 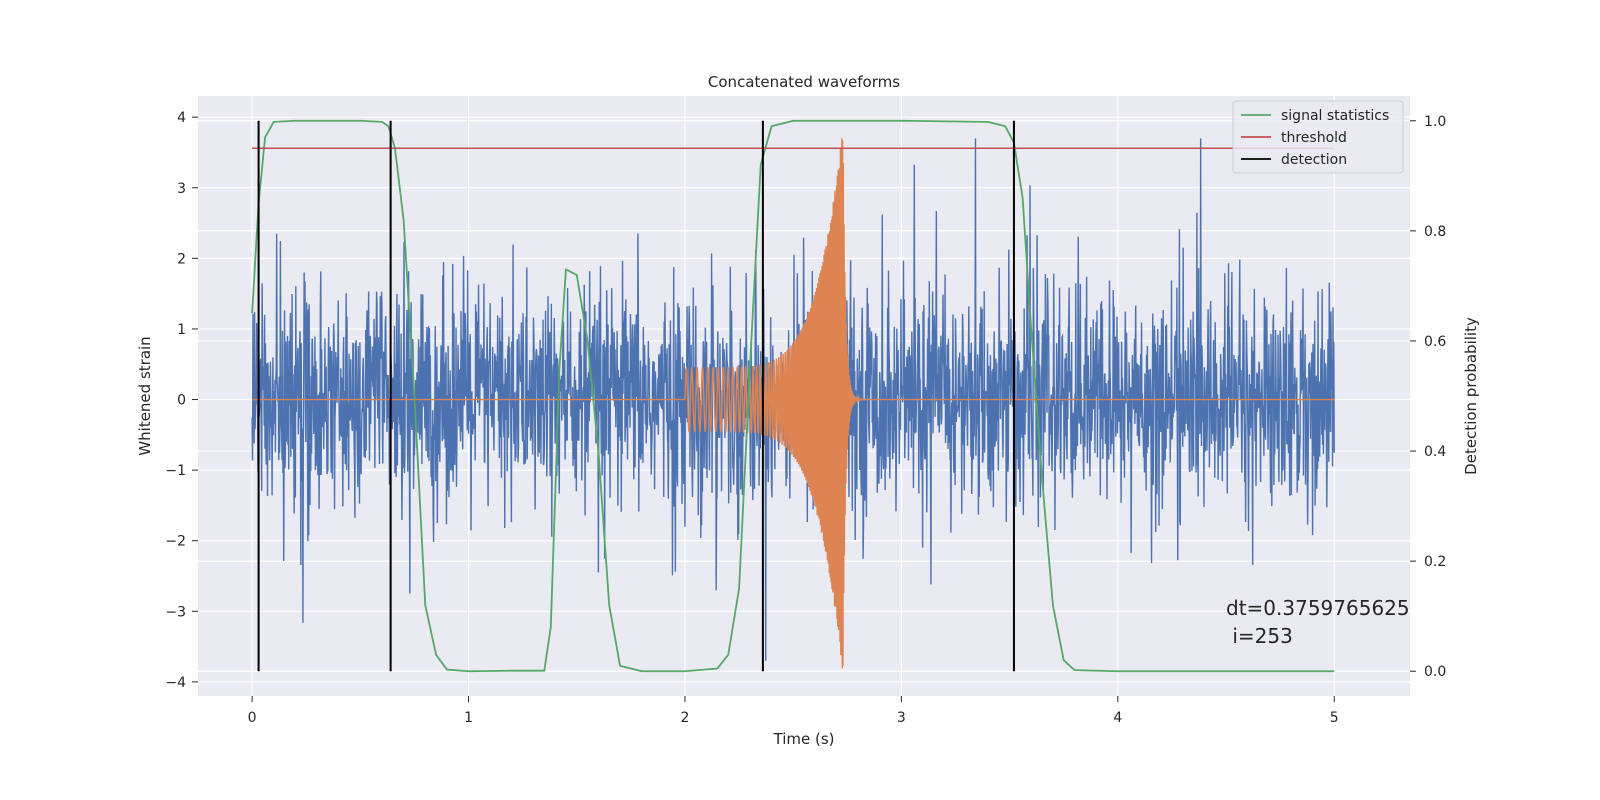 I want to click on y-tick-label: 0, so click(x=181, y=401).